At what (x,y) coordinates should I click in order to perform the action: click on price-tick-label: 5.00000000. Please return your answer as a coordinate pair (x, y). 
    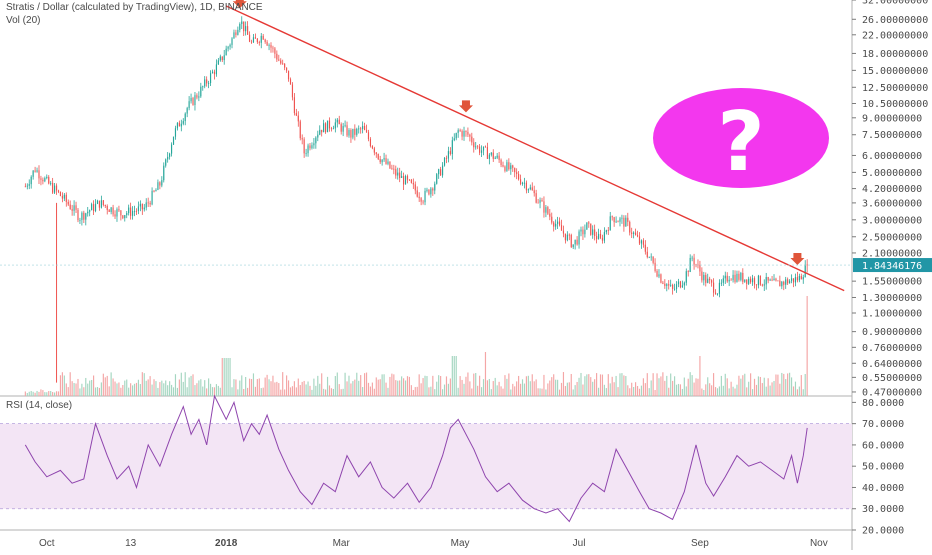
    Looking at the image, I should click on (892, 173).